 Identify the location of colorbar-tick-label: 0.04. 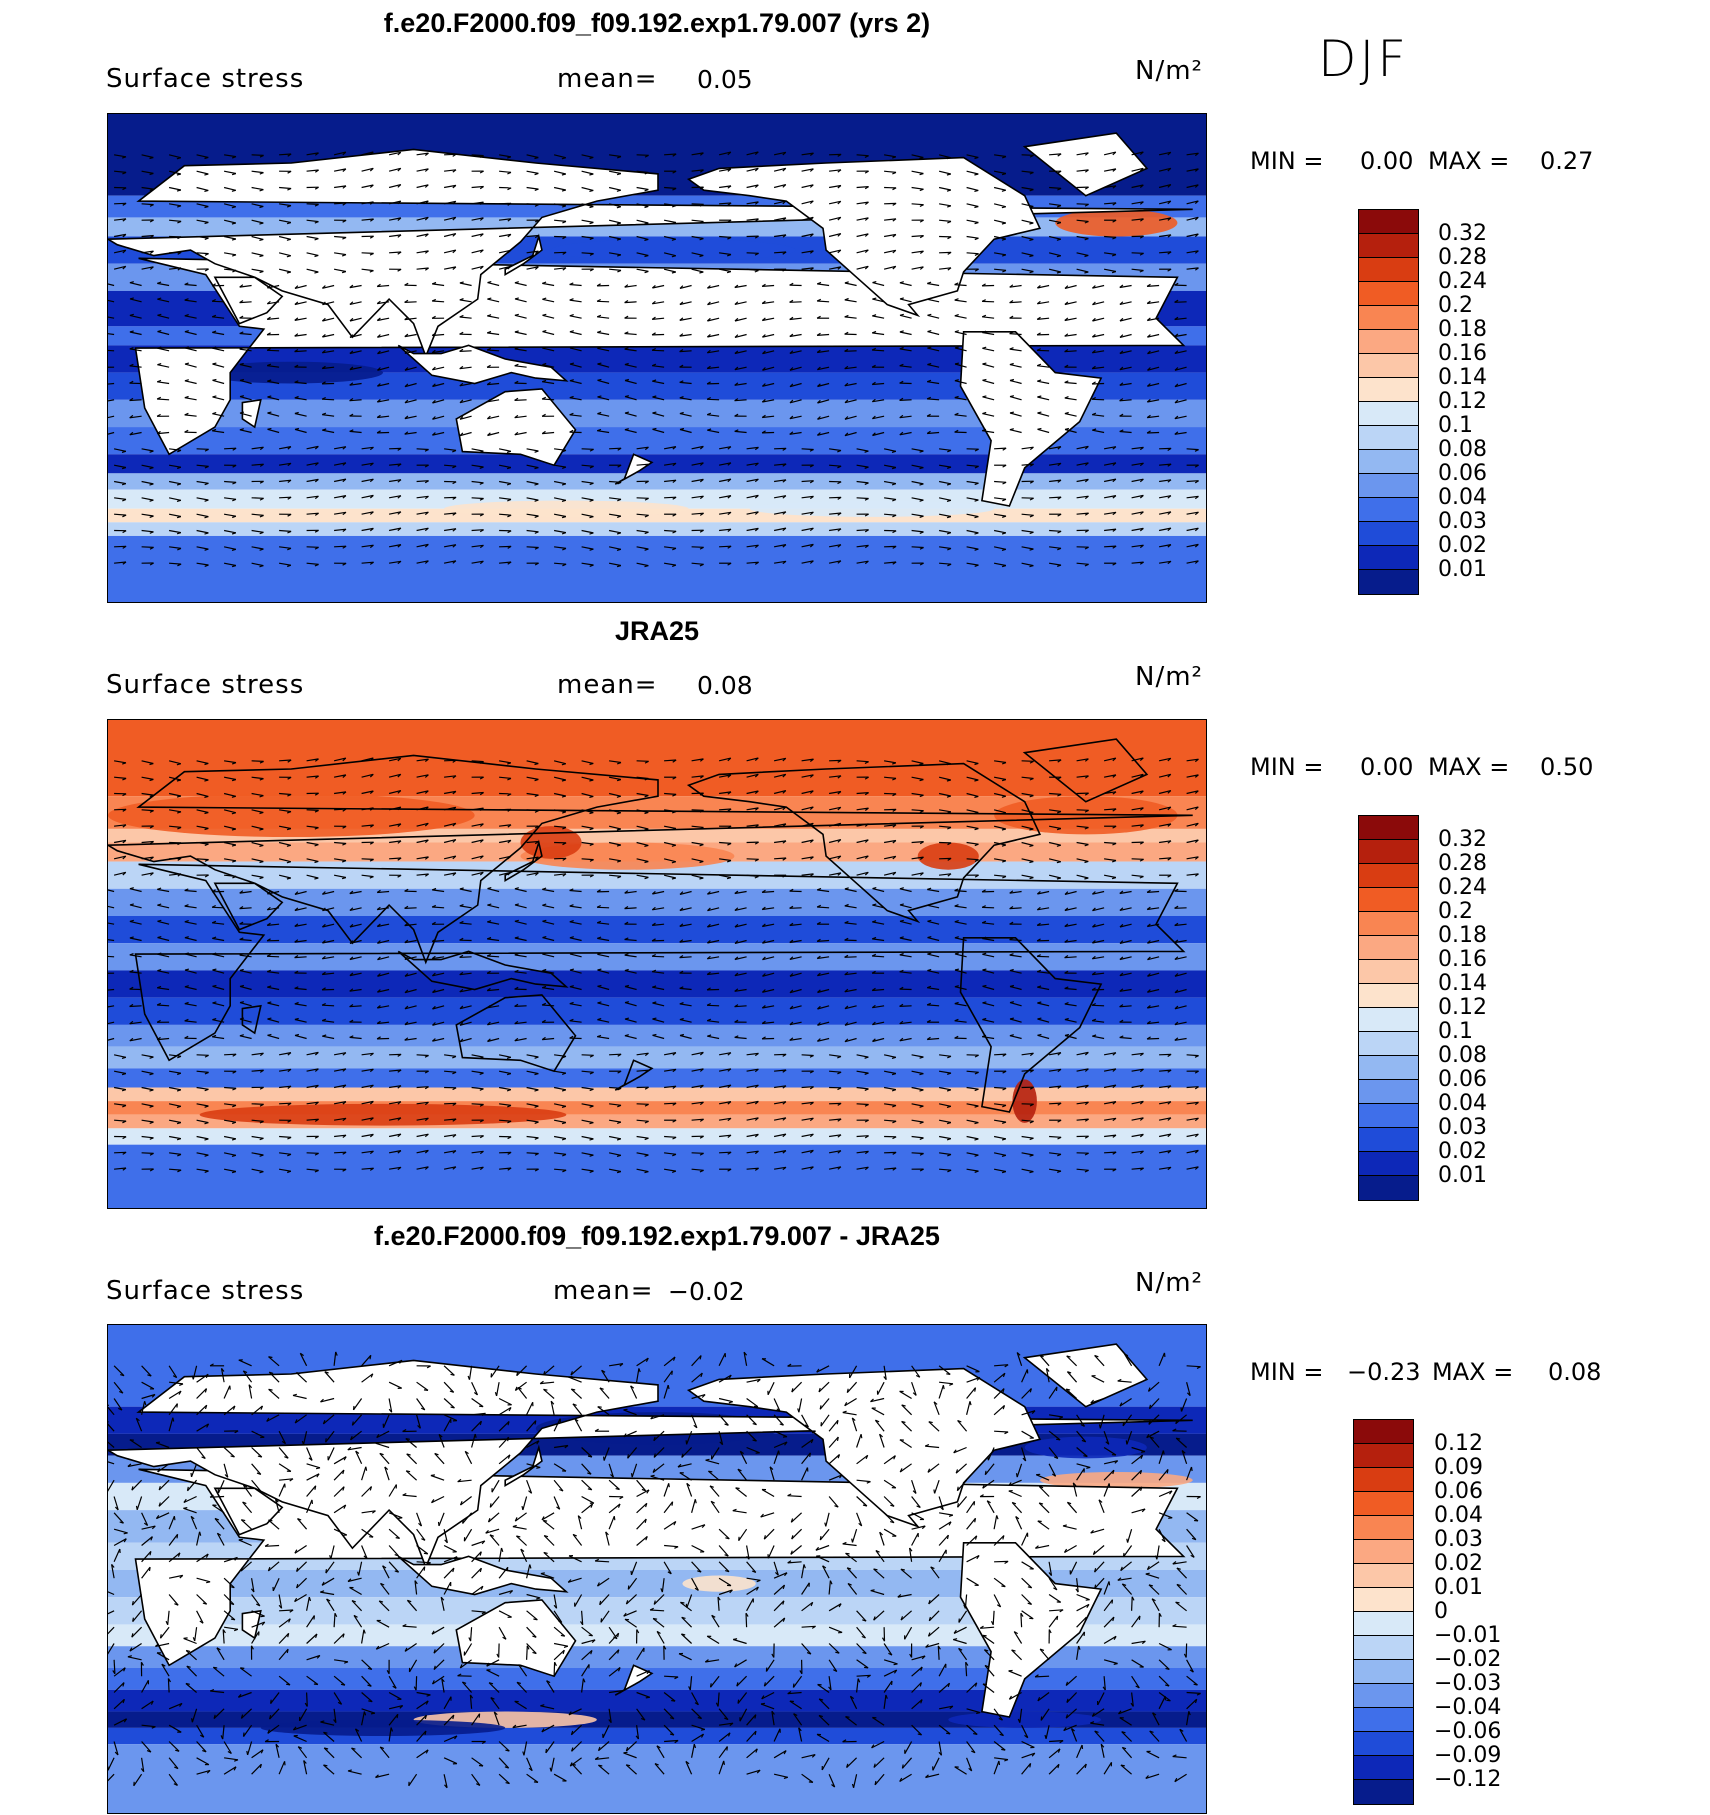
(1462, 1103).